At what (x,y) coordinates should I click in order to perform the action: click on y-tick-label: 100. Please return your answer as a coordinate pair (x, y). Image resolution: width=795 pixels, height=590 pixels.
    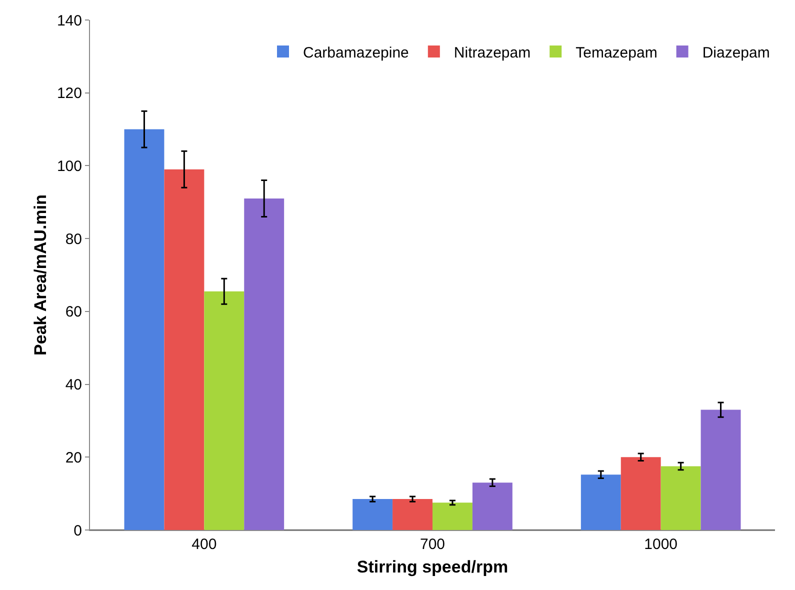
    Looking at the image, I should click on (69, 166).